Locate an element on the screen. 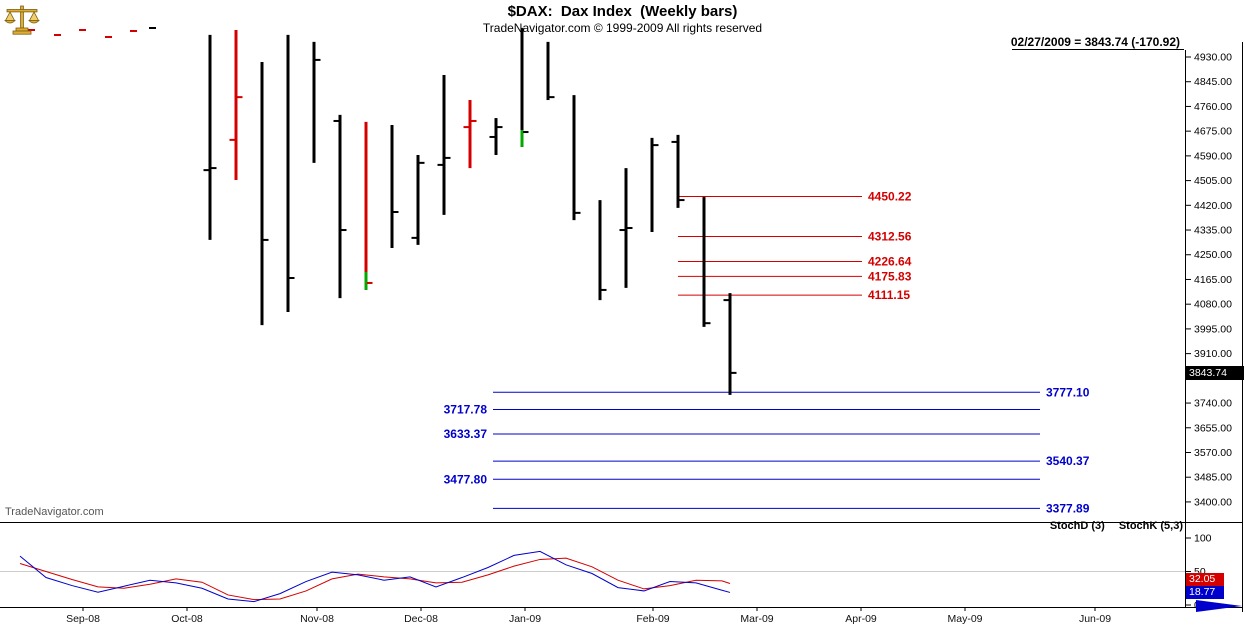 The width and height of the screenshot is (1245, 631). x-axis-month-label: Jun-09 is located at coordinates (1095, 619).